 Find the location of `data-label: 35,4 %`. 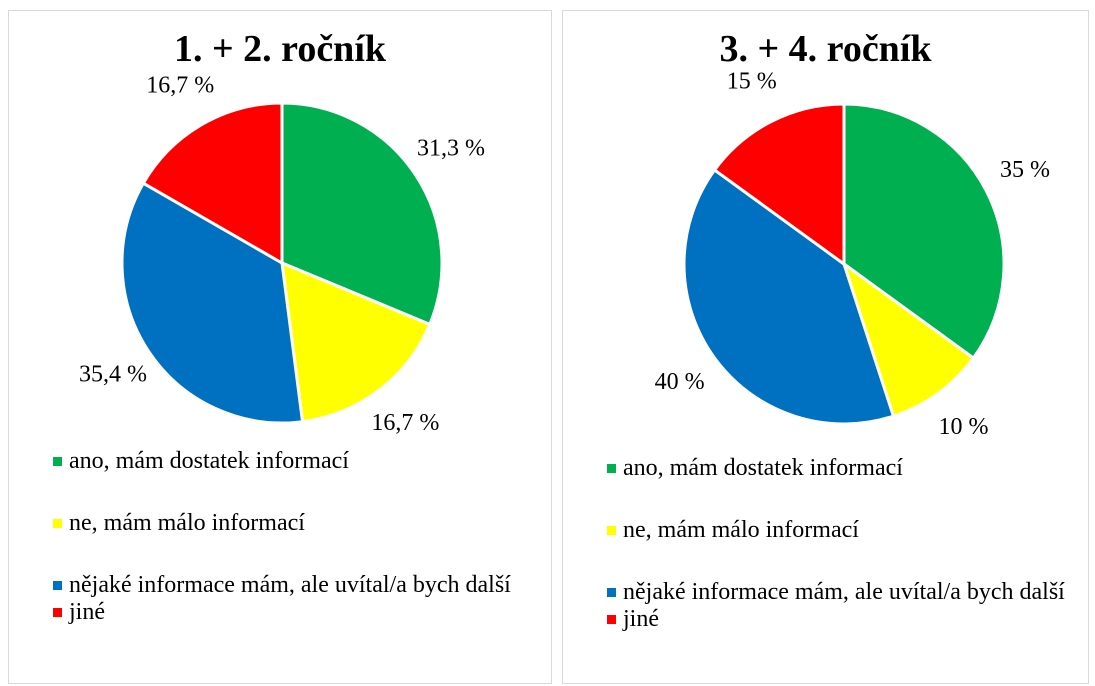

data-label: 35,4 % is located at coordinates (113, 374).